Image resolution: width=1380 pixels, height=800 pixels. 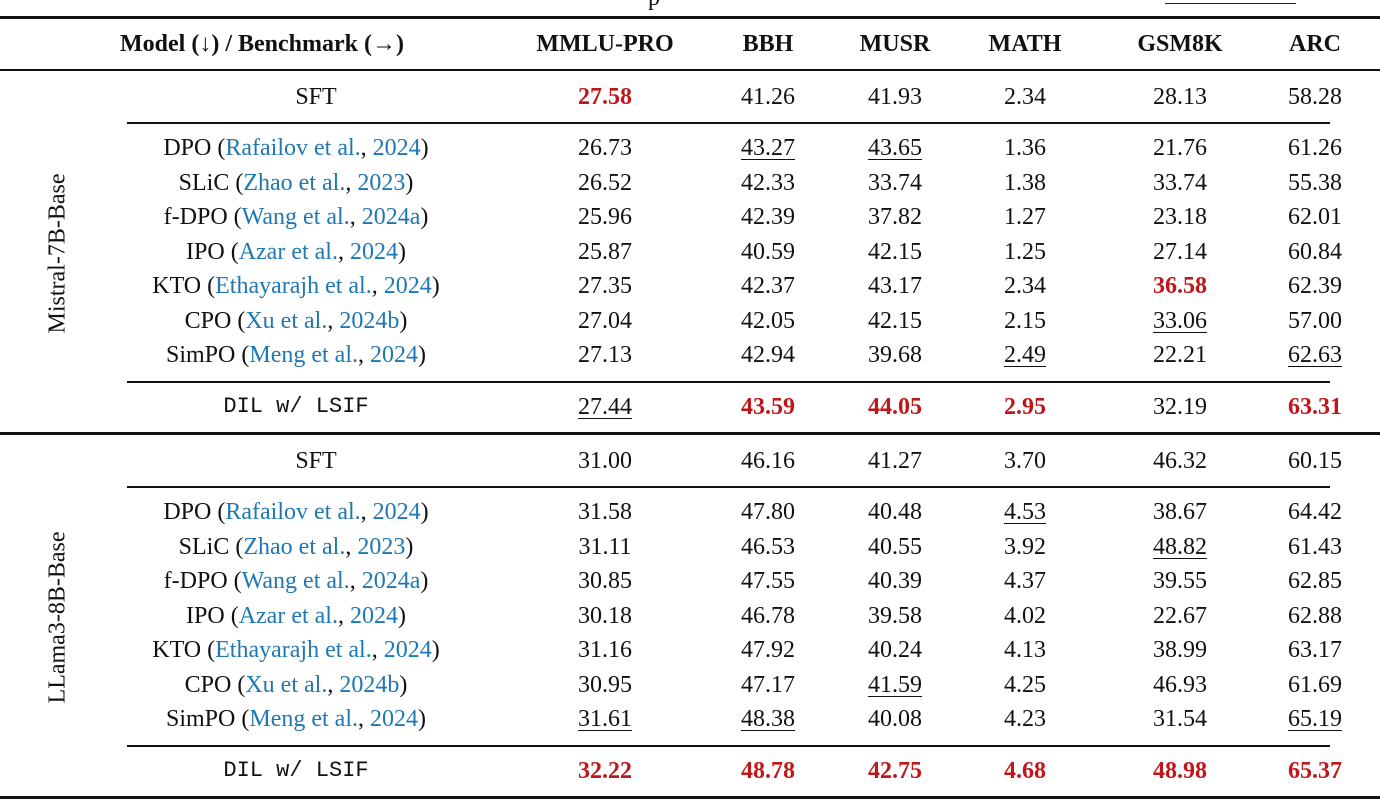 I want to click on group-divider-rule, so click(x=690, y=433).